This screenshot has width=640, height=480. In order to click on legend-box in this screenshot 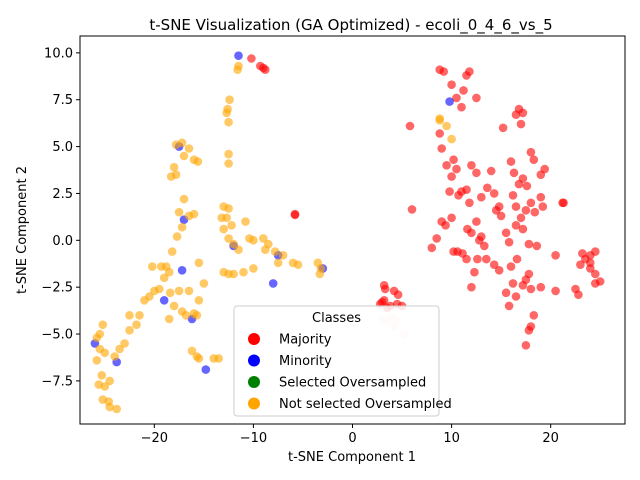, I will do `click(336, 361)`.